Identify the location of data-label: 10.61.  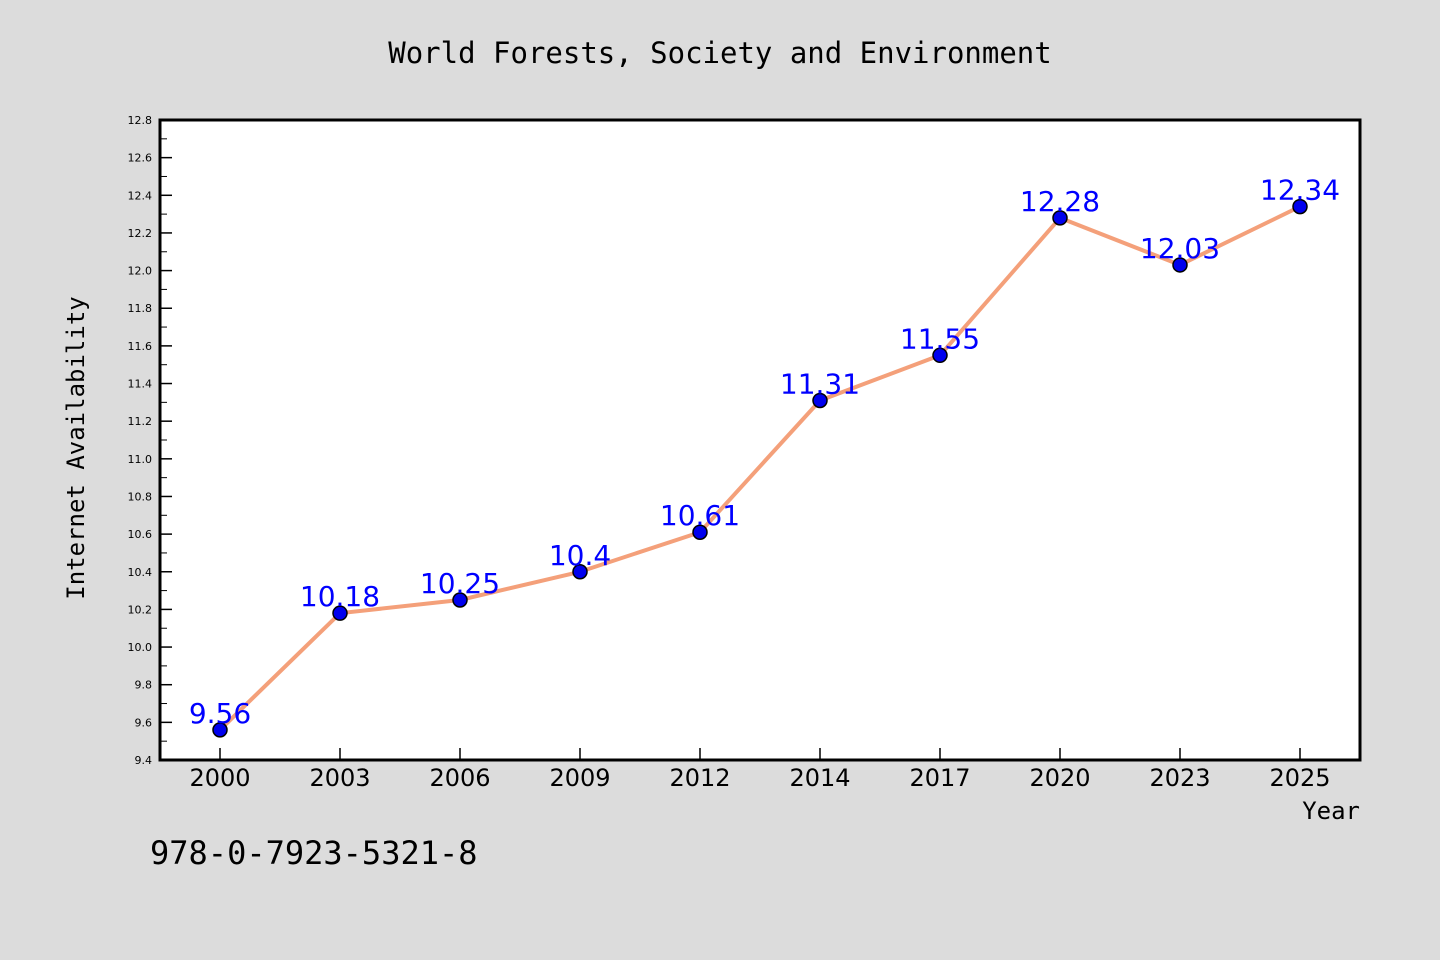
(700, 515).